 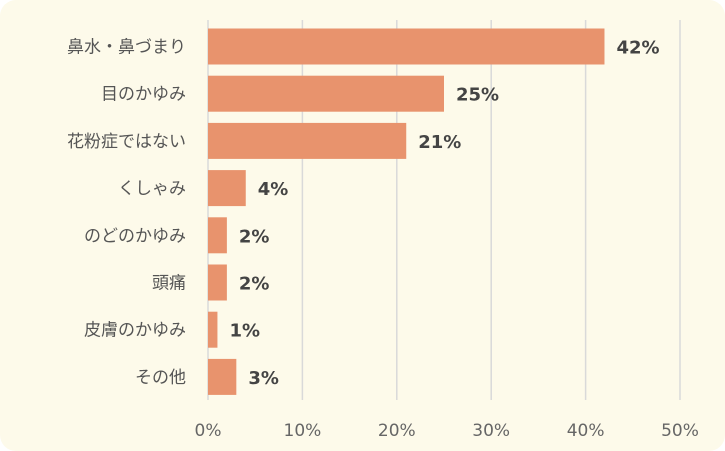 What do you see at coordinates (244, 331) in the screenshot?
I see `value-label: 1%` at bounding box center [244, 331].